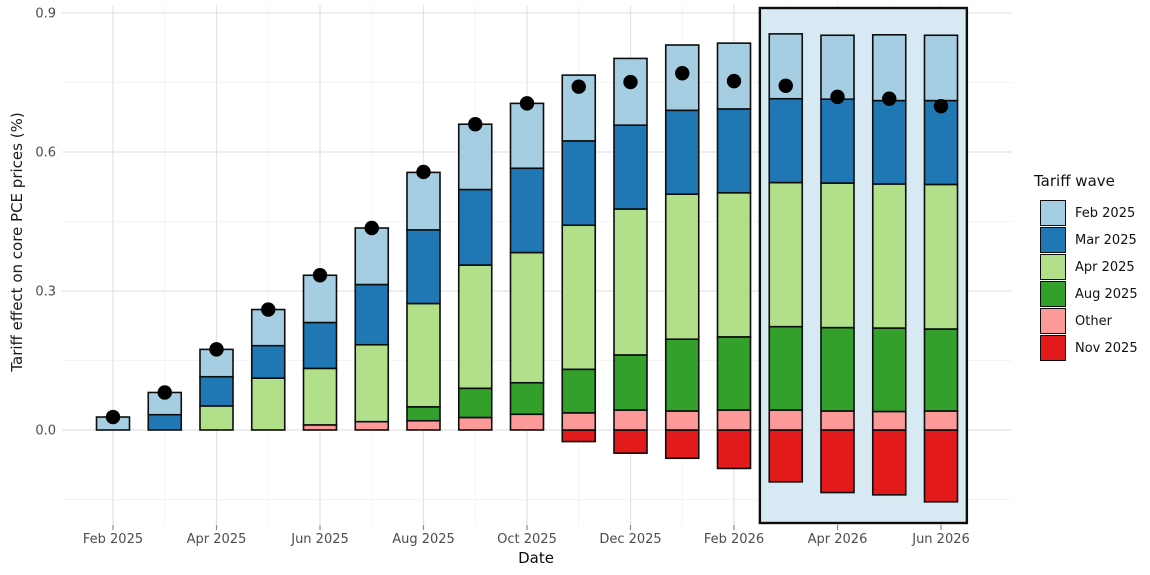 This screenshot has width=1150, height=575. Describe the element at coordinates (319, 539) in the screenshot. I see `x-tick-label: Jun 2025` at that location.